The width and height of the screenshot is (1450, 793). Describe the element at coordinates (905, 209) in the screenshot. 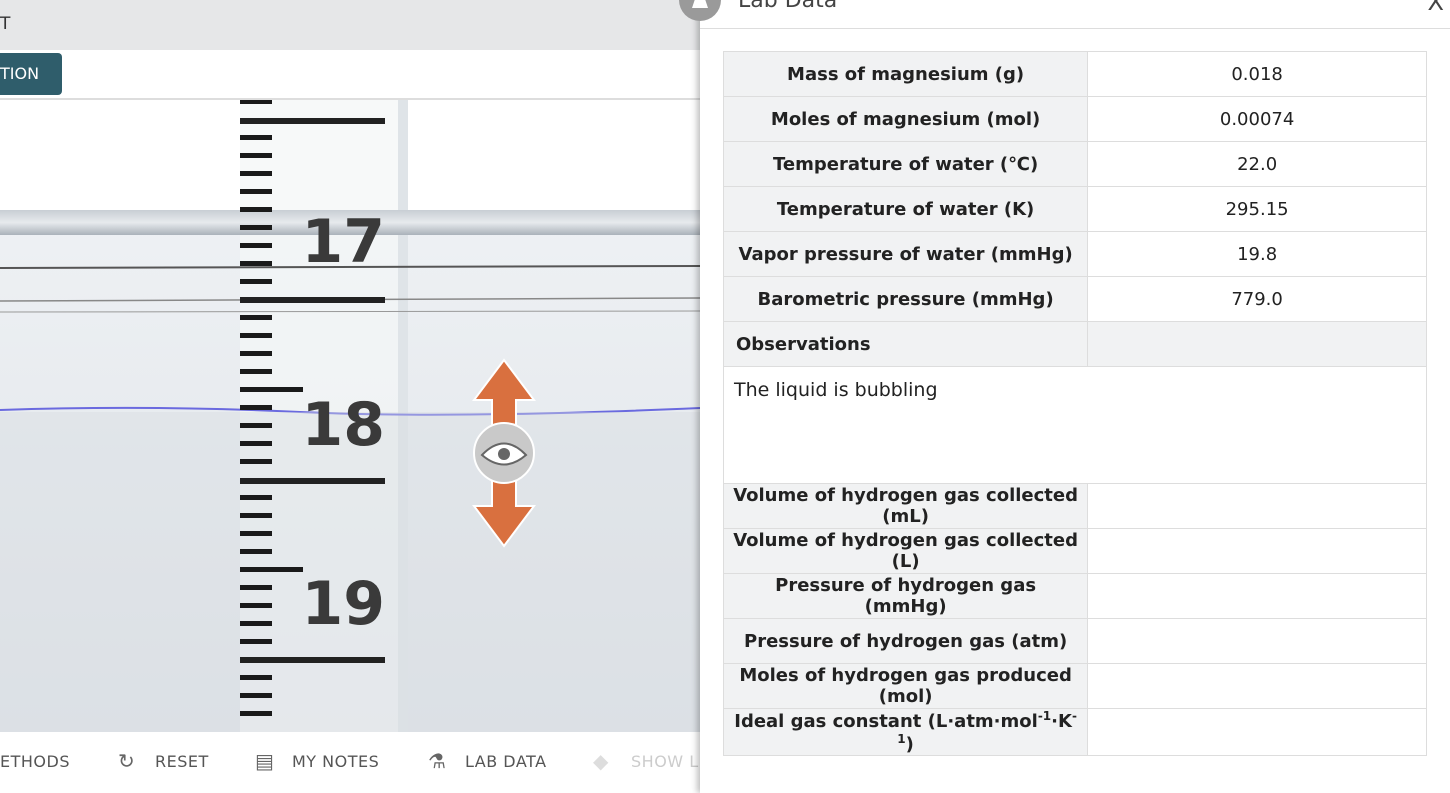

I see `row-label: Temperature of water (K)` at that location.